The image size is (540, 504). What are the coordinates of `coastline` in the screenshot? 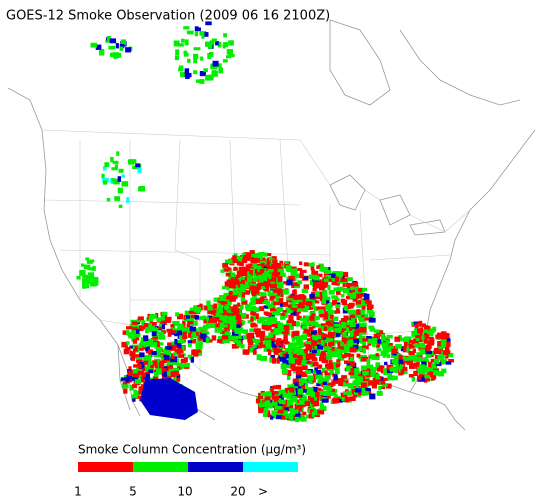 It's located at (460, 67).